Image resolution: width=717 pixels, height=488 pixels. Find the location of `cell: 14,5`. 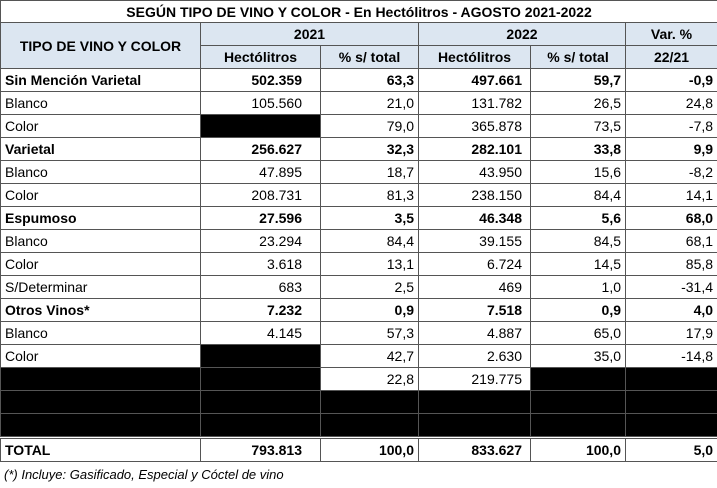

cell: 14,5 is located at coordinates (578, 264).